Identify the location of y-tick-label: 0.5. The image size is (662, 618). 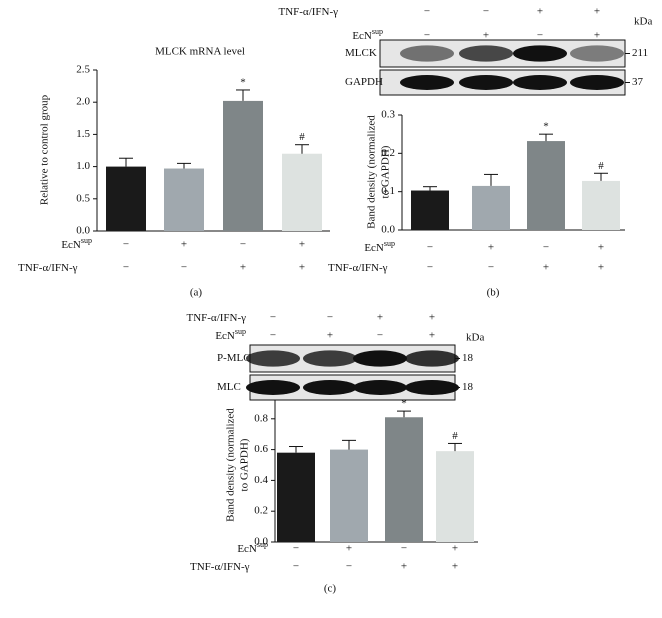
(83, 198).